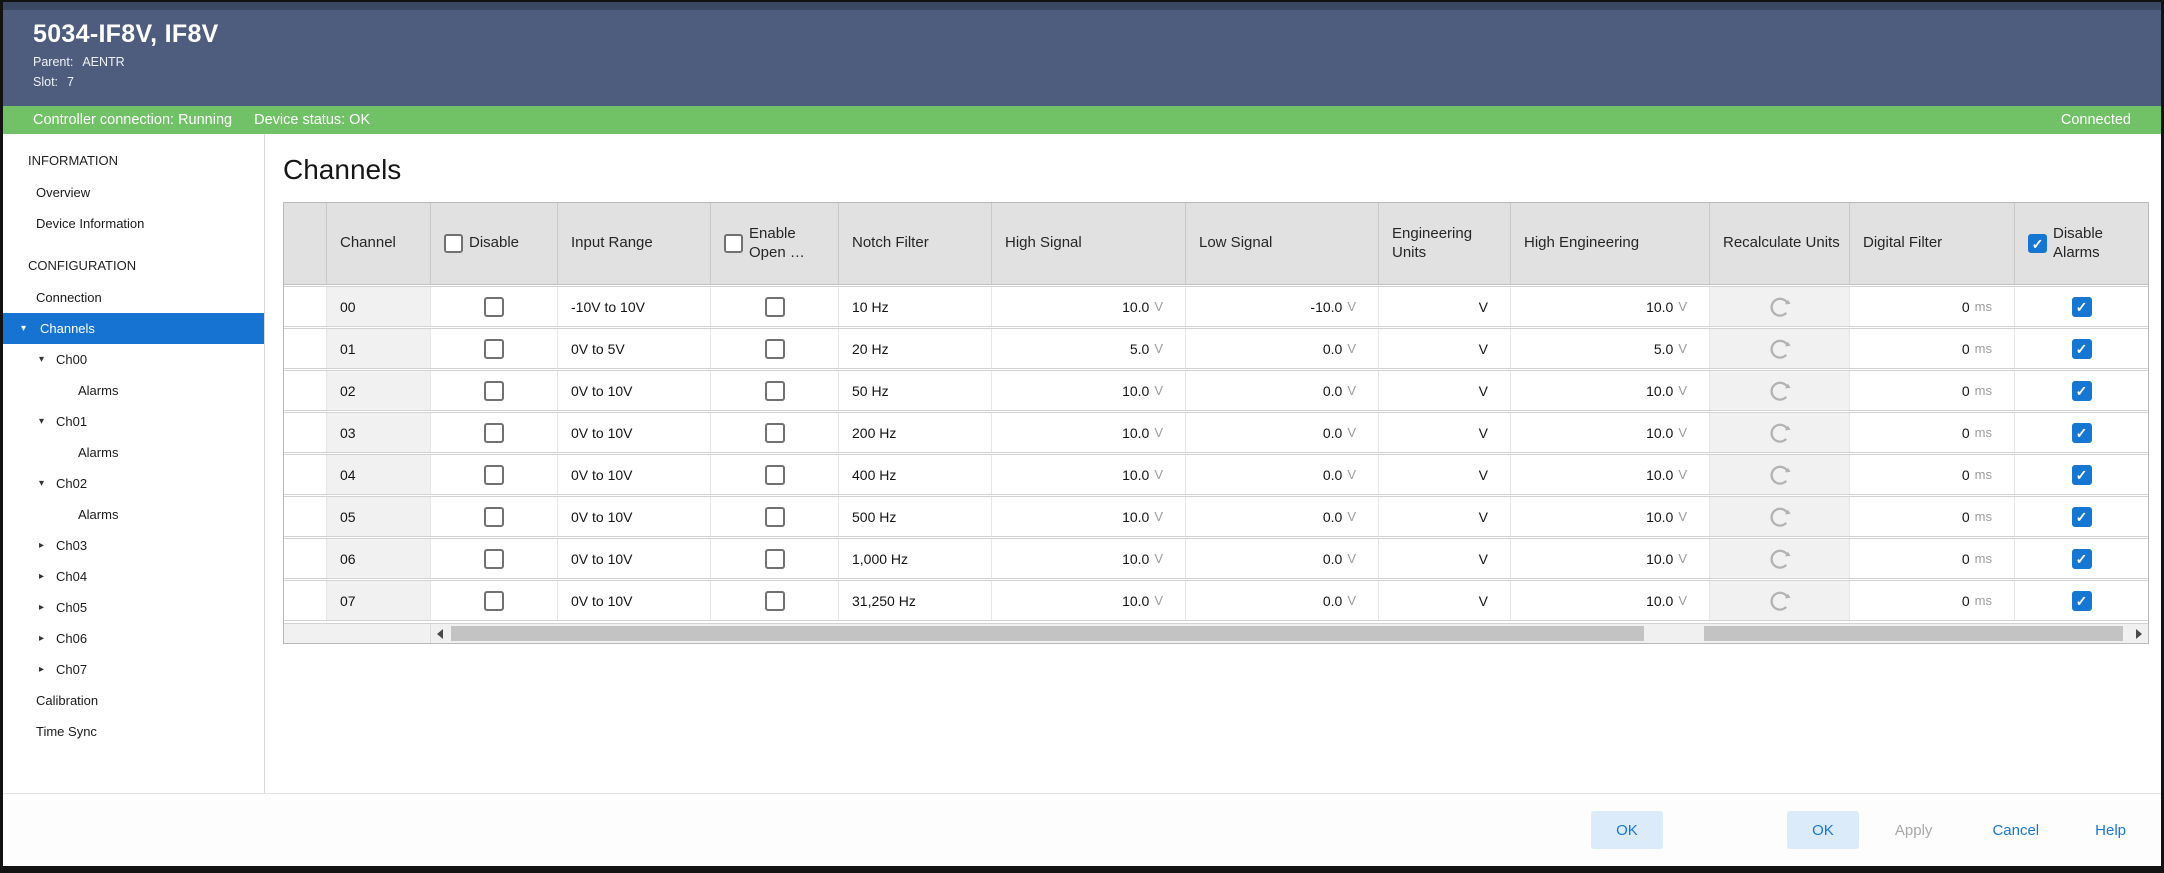 Image resolution: width=2164 pixels, height=873 pixels. Describe the element at coordinates (379, 558) in the screenshot. I see `channel-cell: 06` at that location.